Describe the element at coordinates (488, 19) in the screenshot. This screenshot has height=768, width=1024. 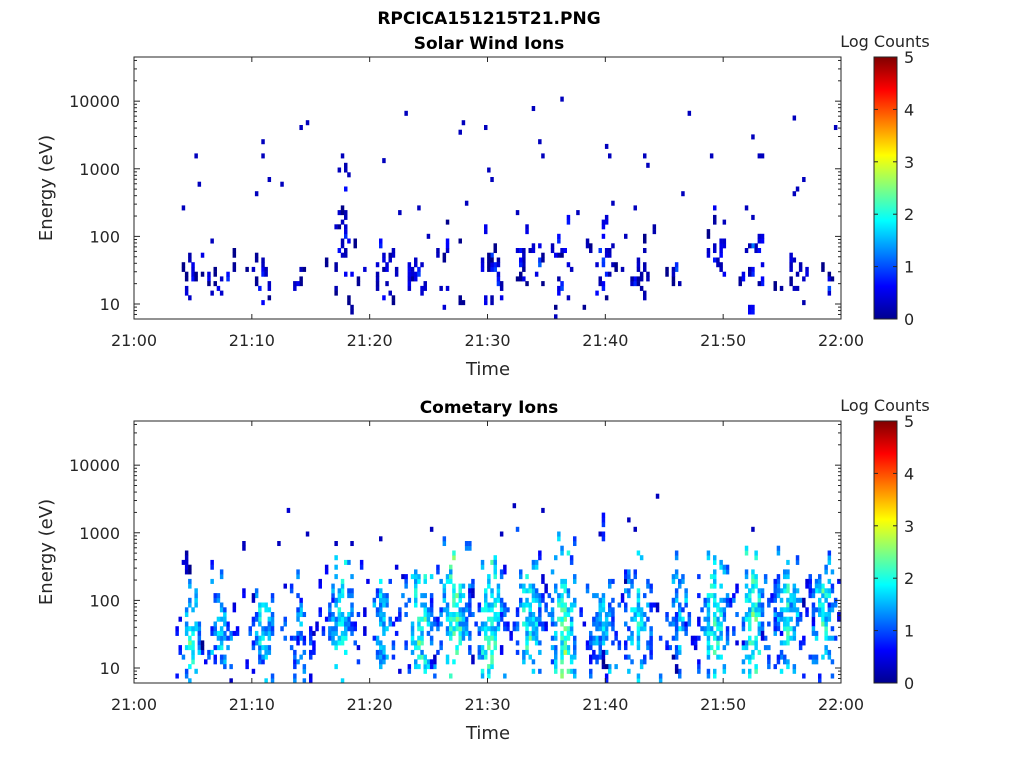
I see `figure-title: RPCICA151215T21.PNG` at that location.